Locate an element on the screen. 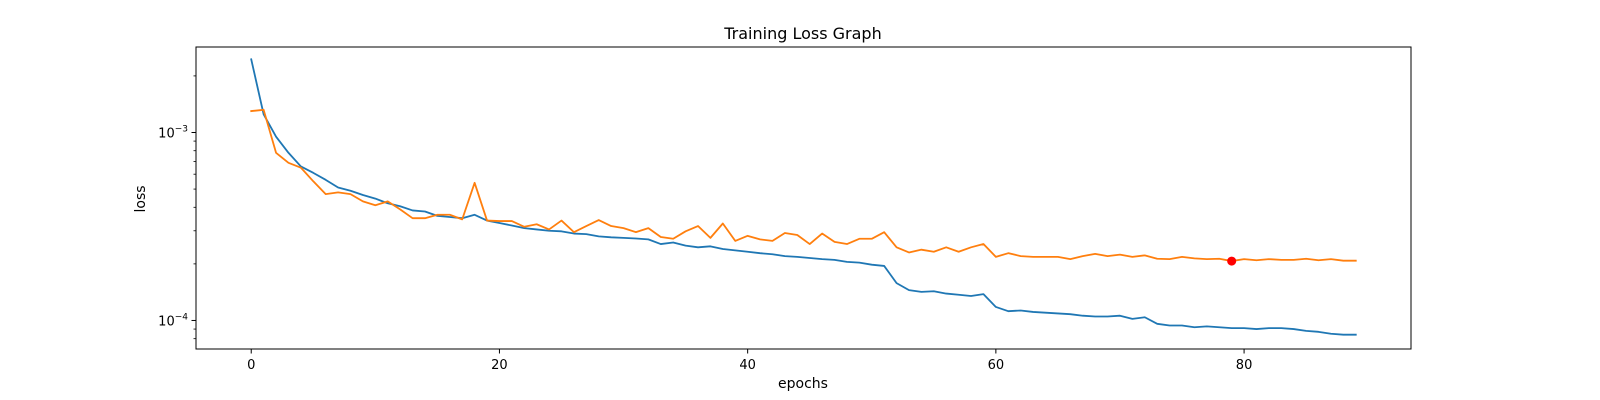 The width and height of the screenshot is (1600, 400). y-axis-label: loss is located at coordinates (141, 198).